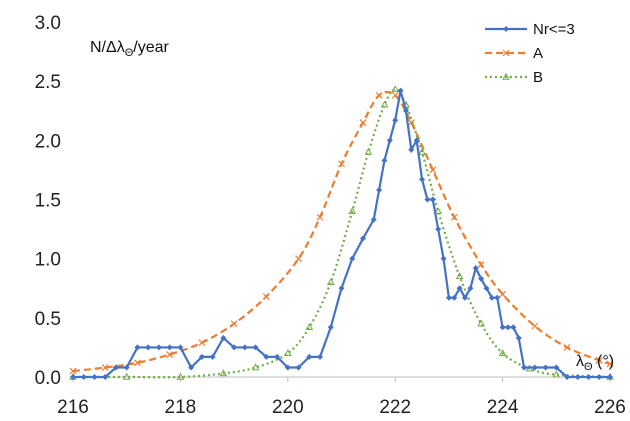  Describe the element at coordinates (48, 319) in the screenshot. I see `y-tick-label: 0.5` at that location.